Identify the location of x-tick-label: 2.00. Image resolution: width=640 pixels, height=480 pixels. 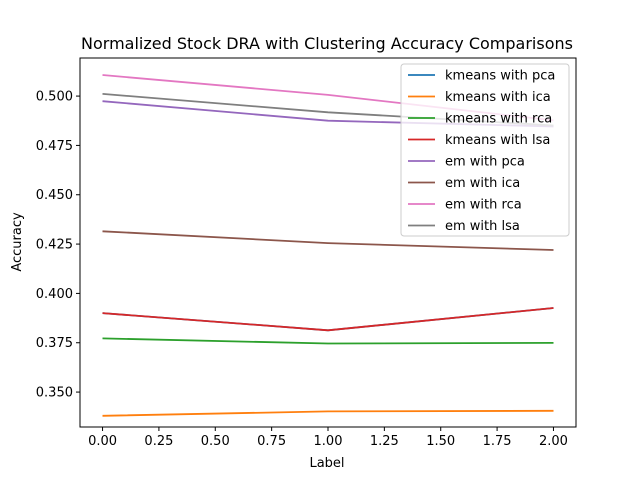
(553, 441).